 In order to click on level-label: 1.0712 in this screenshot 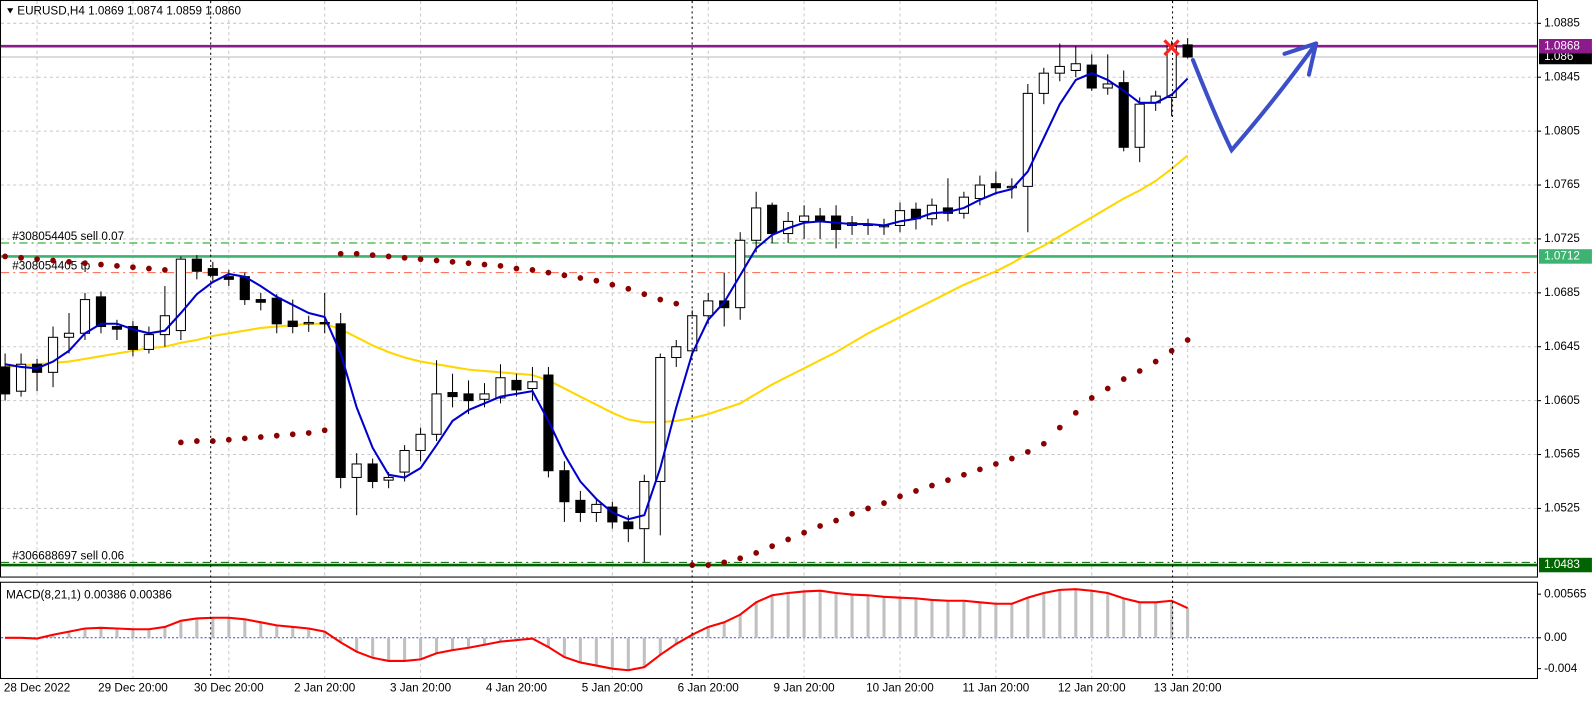, I will do `click(1562, 255)`.